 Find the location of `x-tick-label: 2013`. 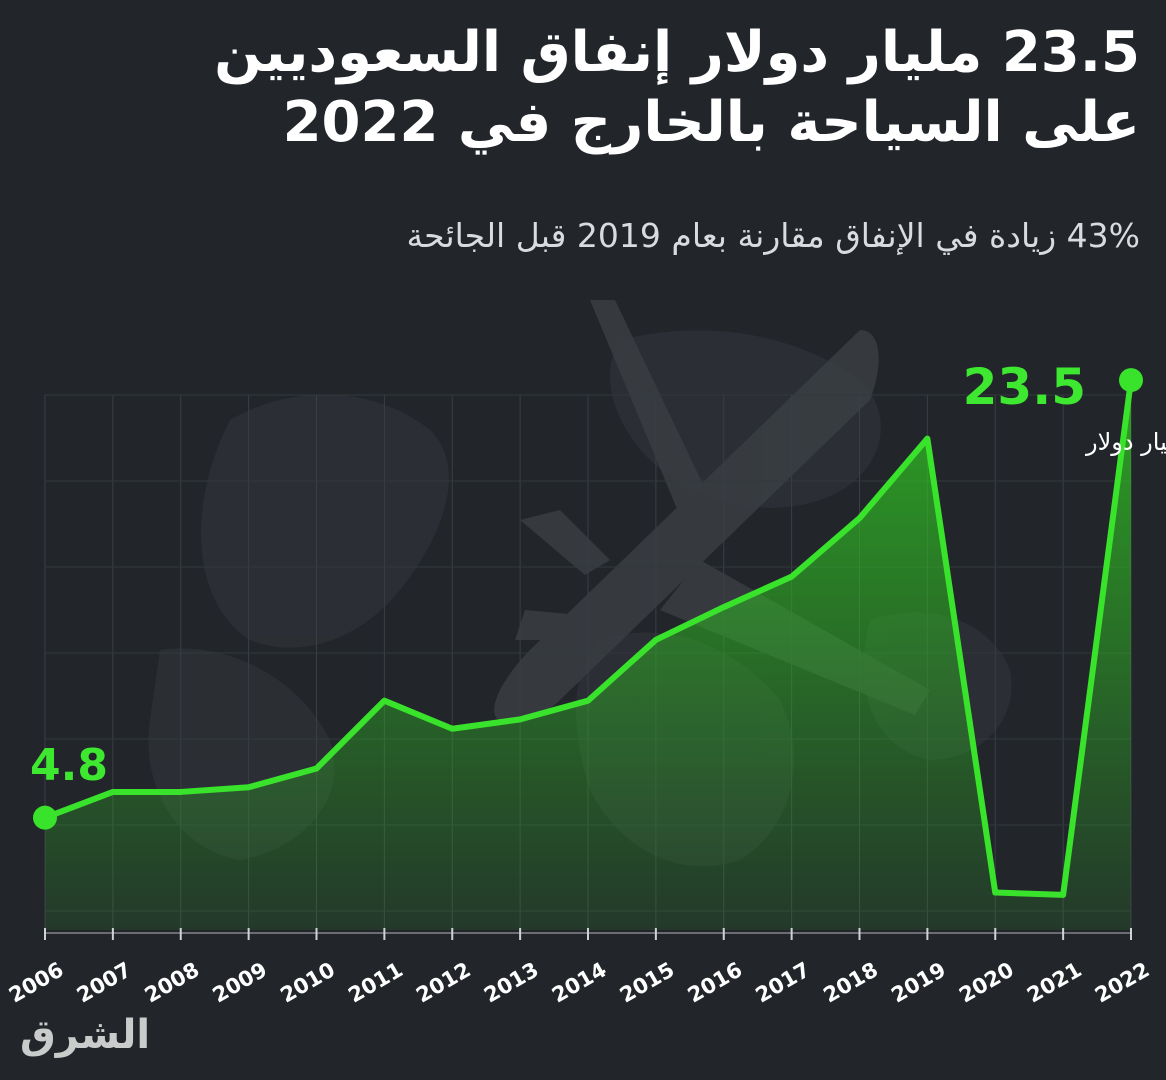

x-tick-label: 2013 is located at coordinates (511, 983).